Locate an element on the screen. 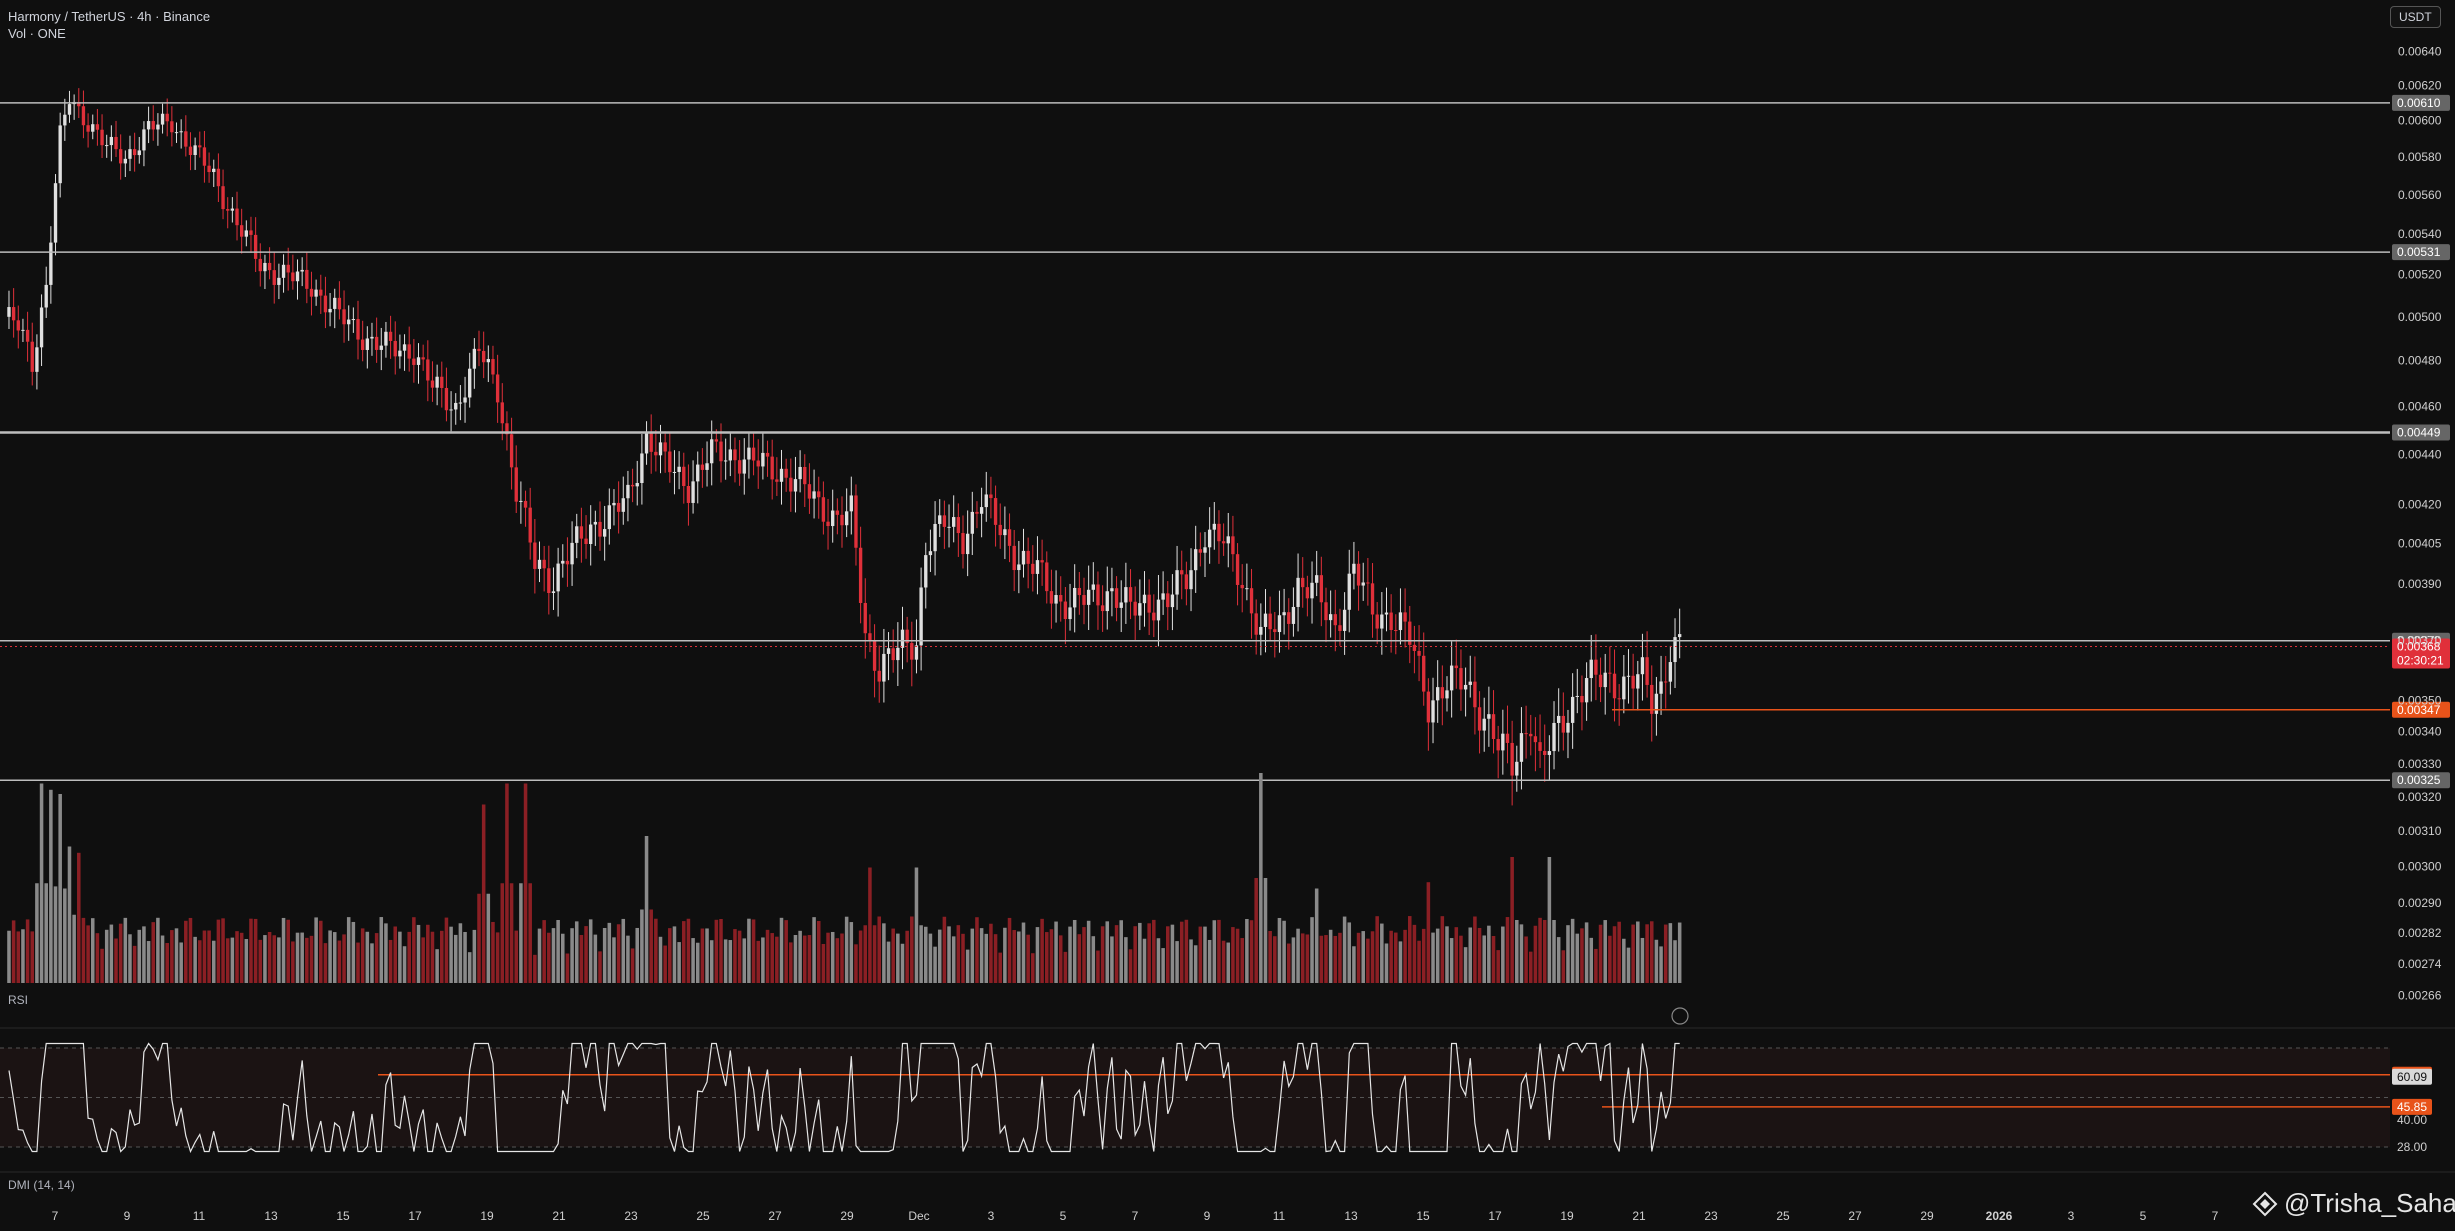 The width and height of the screenshot is (2455, 1231). y-tick-label: 0.00350 is located at coordinates (2420, 700).